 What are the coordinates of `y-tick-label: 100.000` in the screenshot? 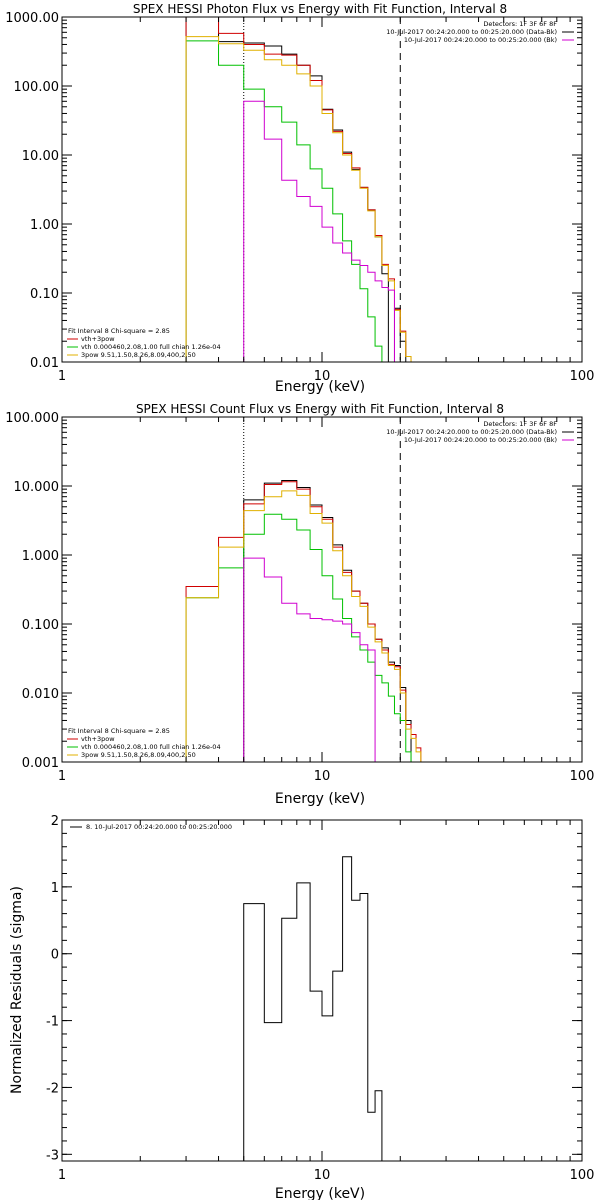 It's located at (32, 418).